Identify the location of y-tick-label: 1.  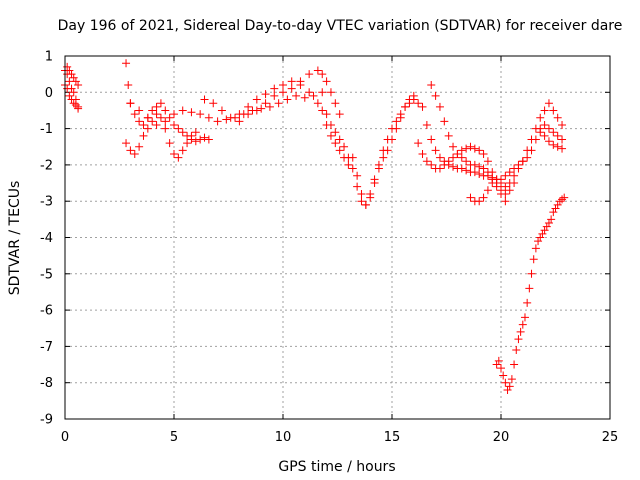
(49, 57).